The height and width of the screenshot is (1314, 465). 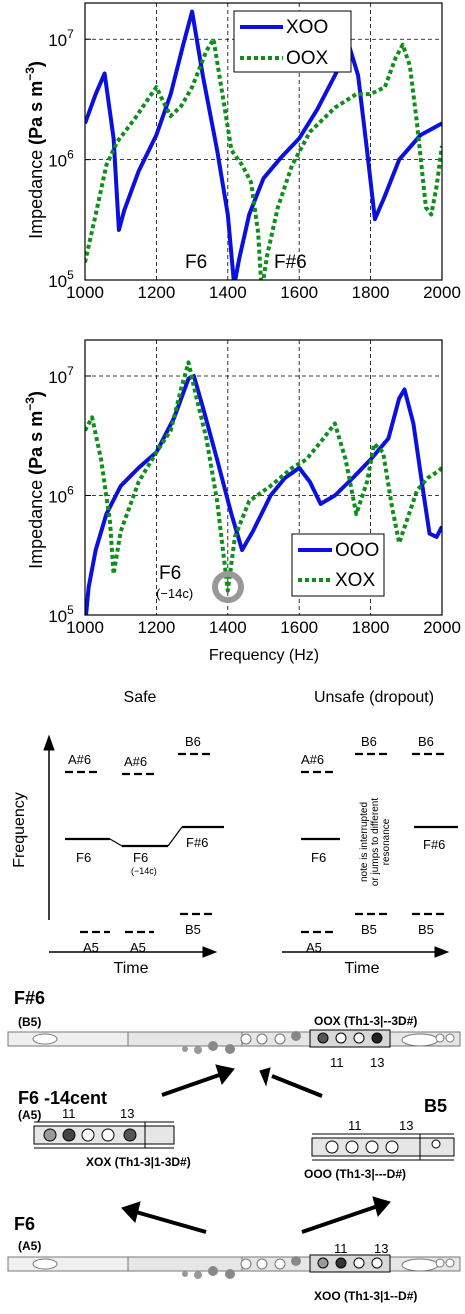 I want to click on series-oox, so click(x=263, y=158).